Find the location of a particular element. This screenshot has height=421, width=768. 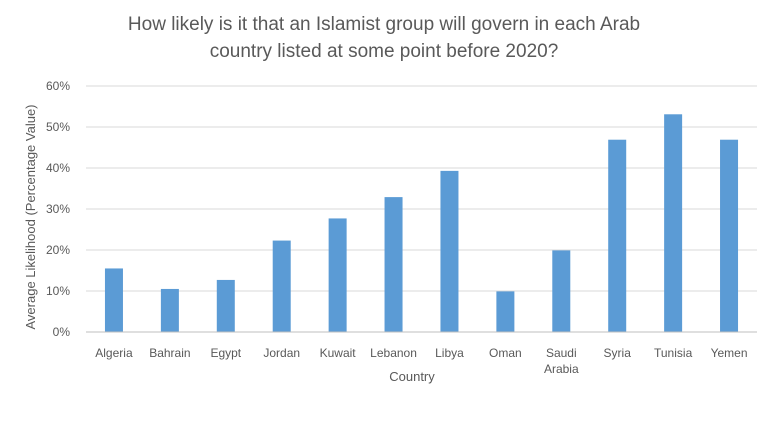

x-axis-label: Country is located at coordinates (412, 376).